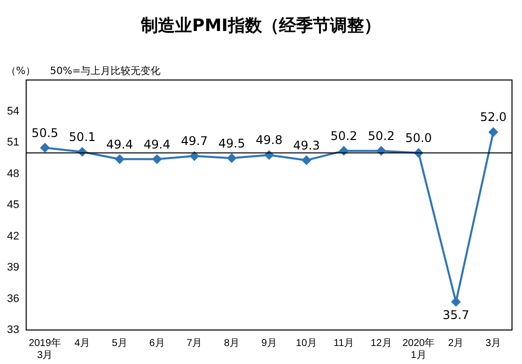 Image resolution: width=522 pixels, height=364 pixels. I want to click on x-tick-label: 2019年 3月, so click(45, 348).